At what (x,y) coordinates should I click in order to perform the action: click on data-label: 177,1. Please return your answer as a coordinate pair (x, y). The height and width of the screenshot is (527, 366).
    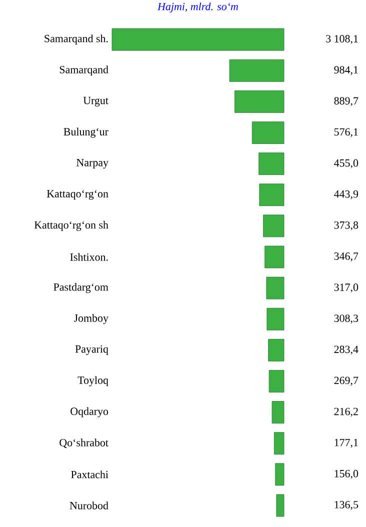
    Looking at the image, I should click on (346, 443).